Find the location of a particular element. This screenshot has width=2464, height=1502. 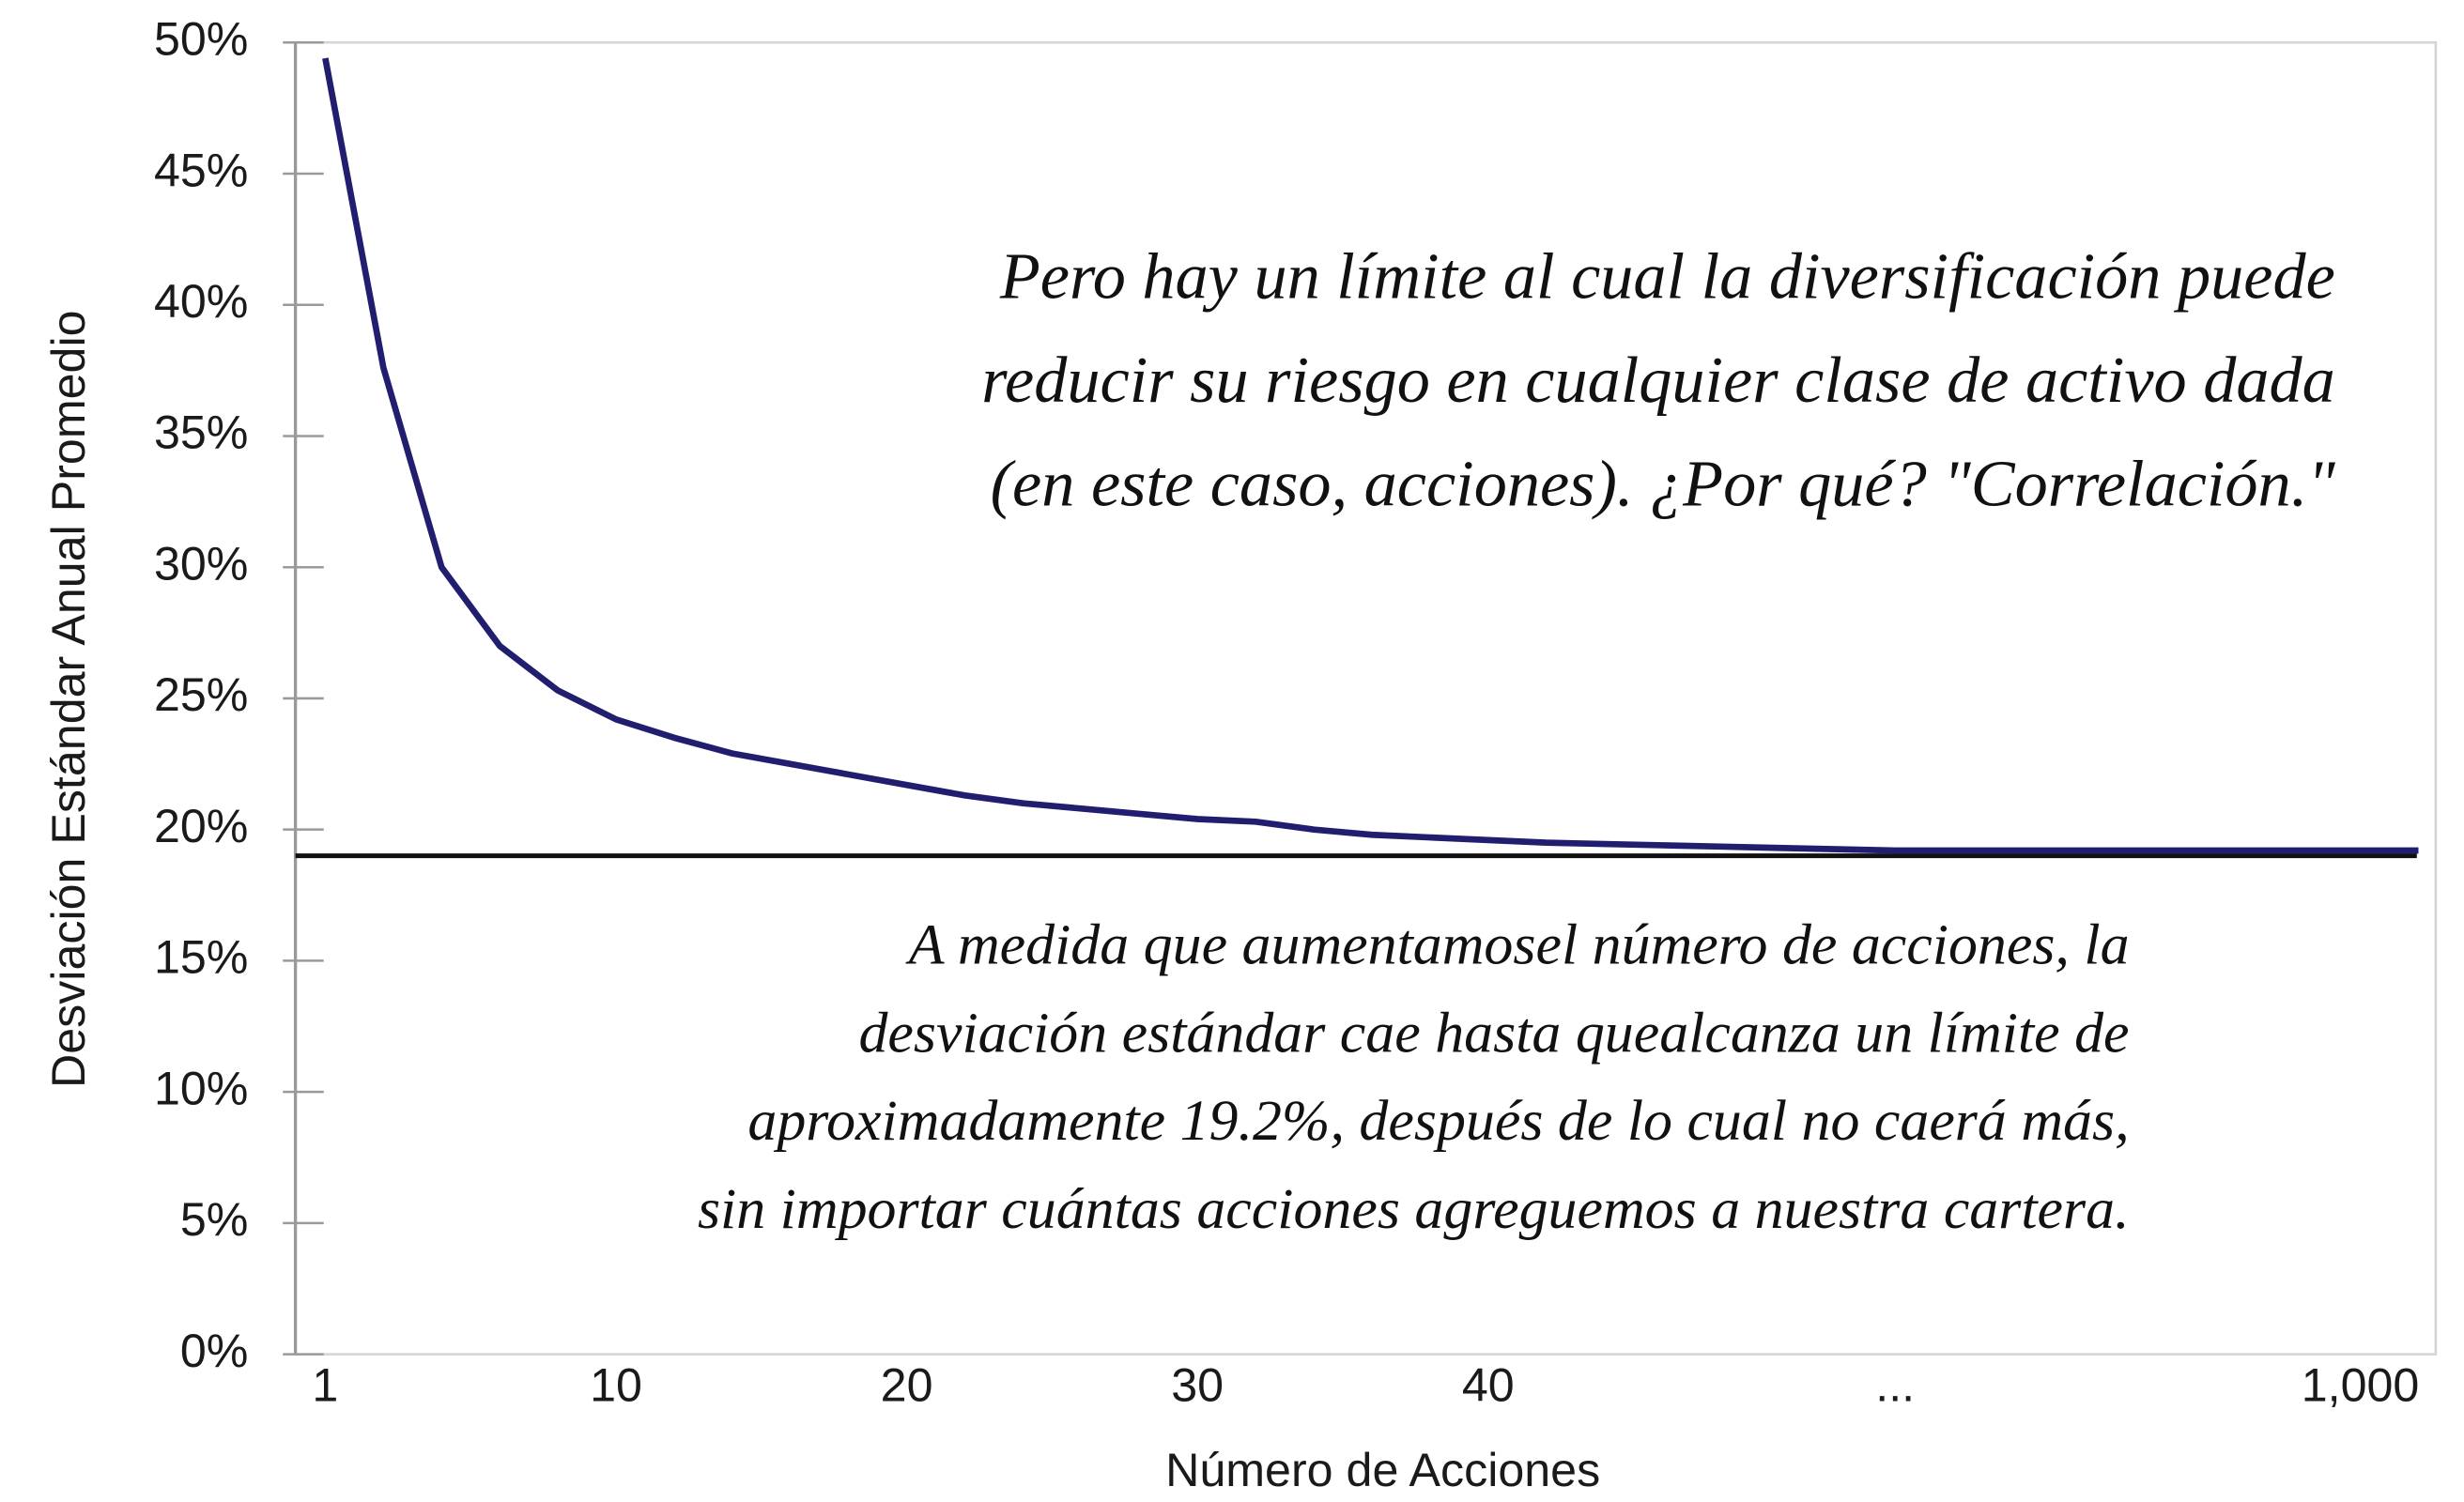

y-tick-label: 5% is located at coordinates (214, 1219).